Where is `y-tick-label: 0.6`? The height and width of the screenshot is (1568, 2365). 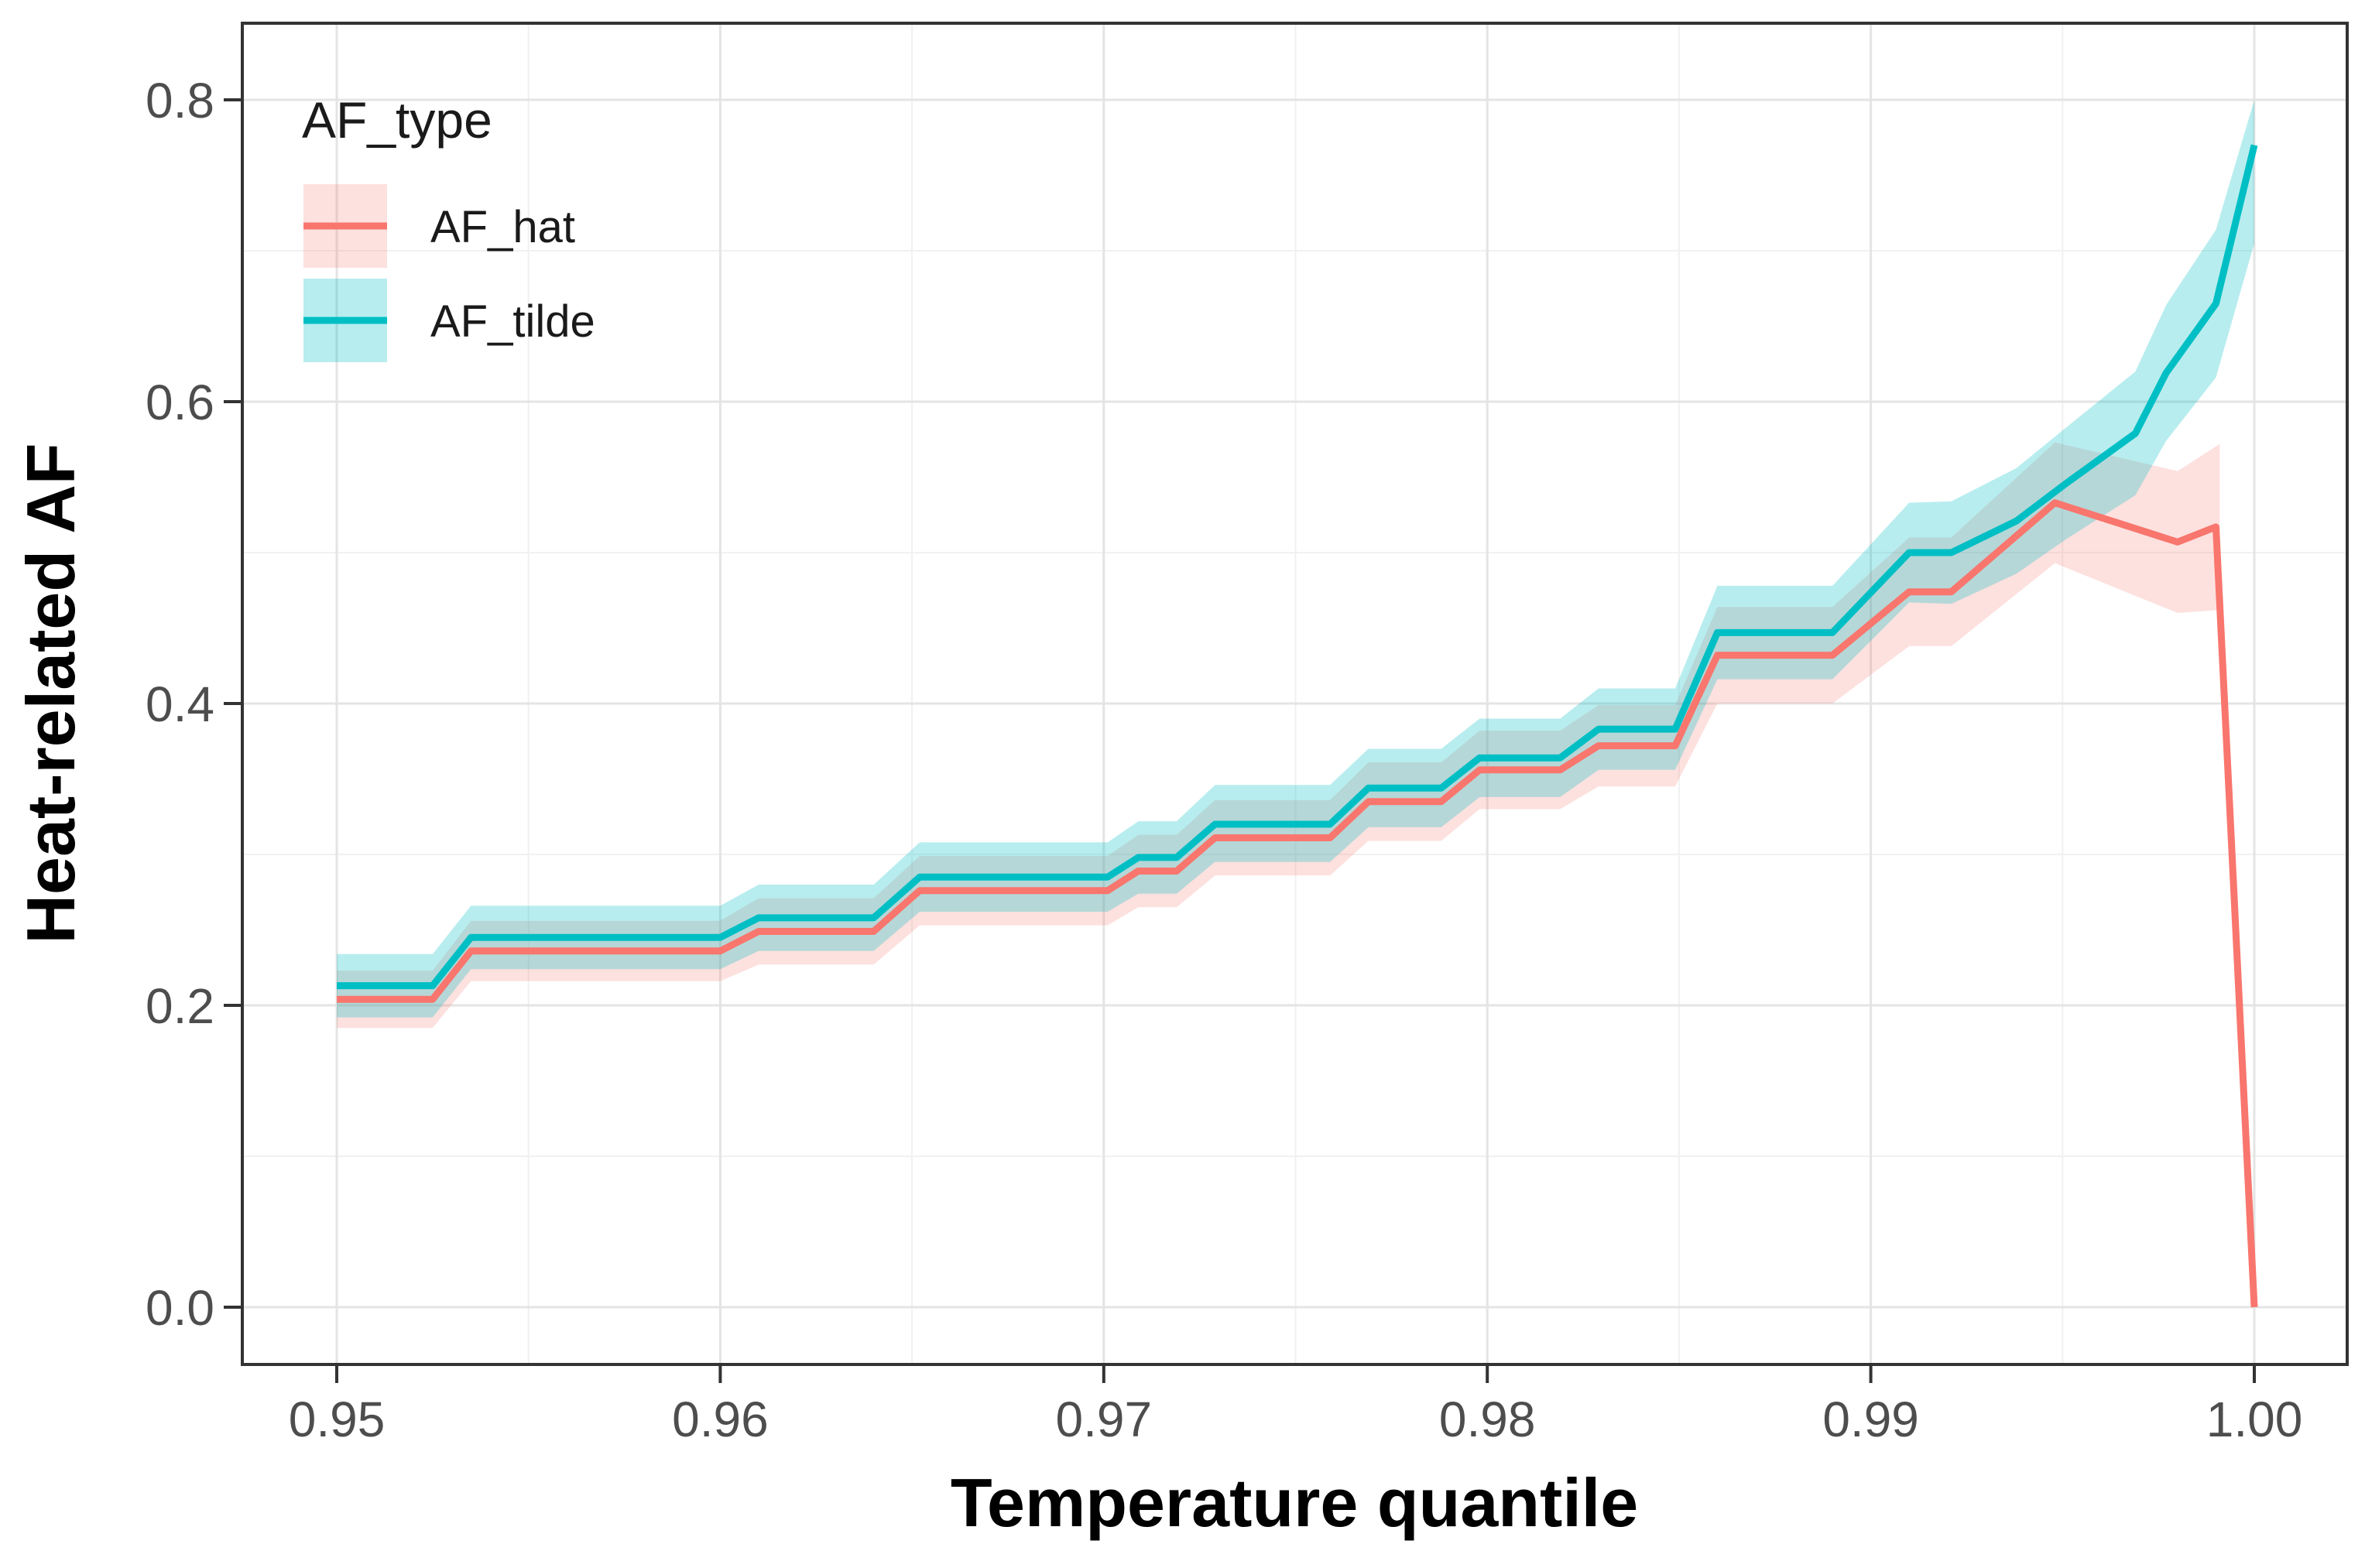 y-tick-label: 0.6 is located at coordinates (180, 402).